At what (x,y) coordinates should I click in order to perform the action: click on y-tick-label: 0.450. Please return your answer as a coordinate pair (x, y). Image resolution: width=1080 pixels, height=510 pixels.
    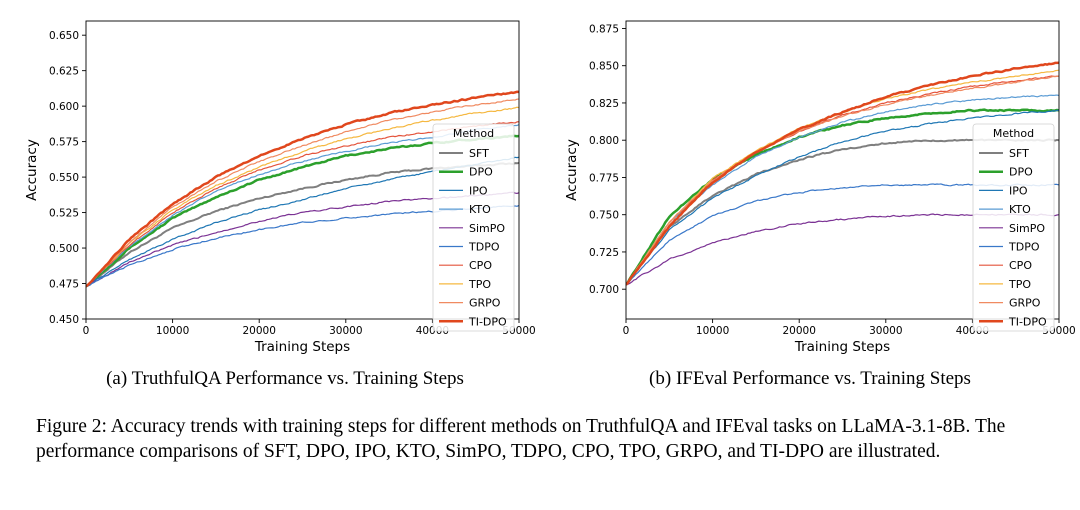
    Looking at the image, I should click on (64, 320).